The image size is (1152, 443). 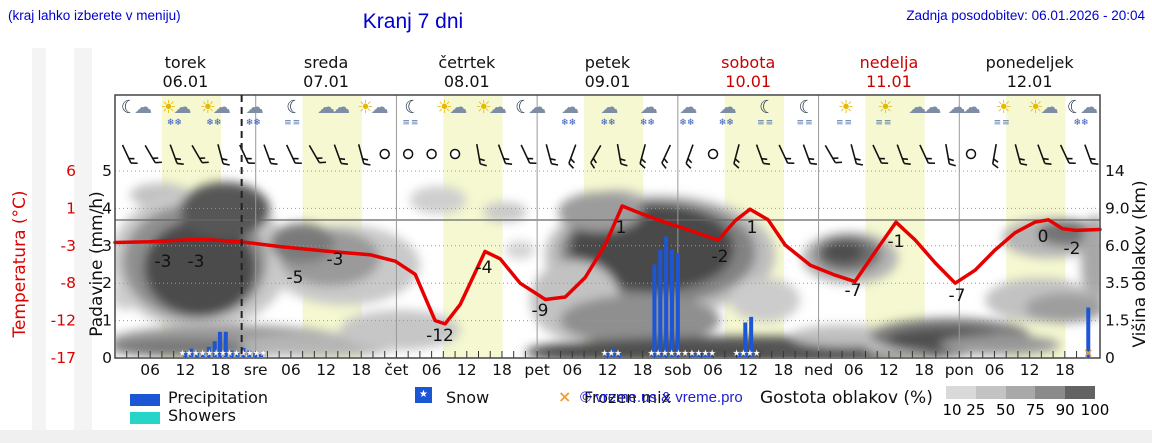 I want to click on temperature-value-label: -2, so click(x=1072, y=249).